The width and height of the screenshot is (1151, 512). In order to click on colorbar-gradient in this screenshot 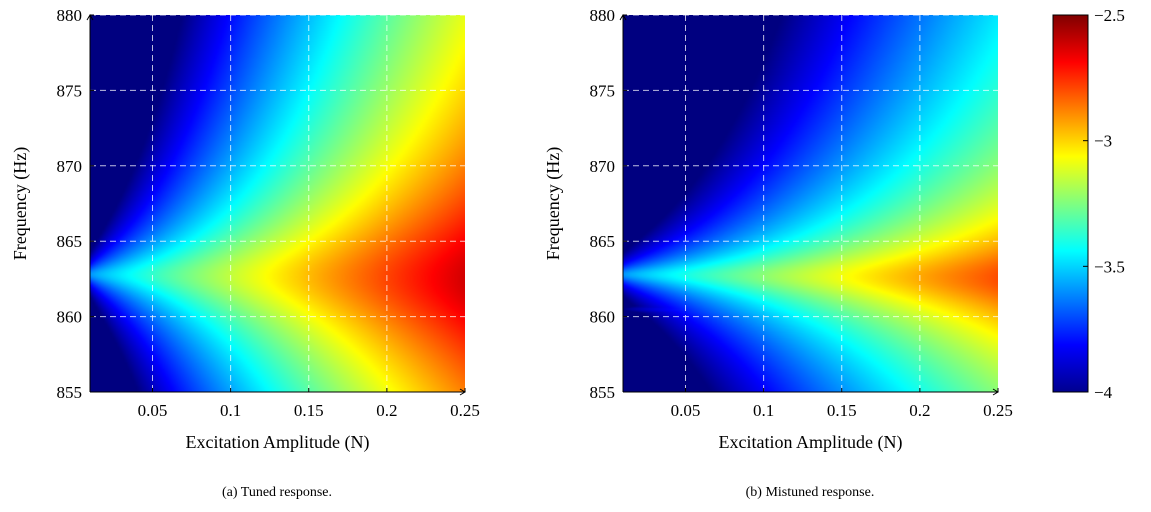, I will do `click(1070, 203)`.